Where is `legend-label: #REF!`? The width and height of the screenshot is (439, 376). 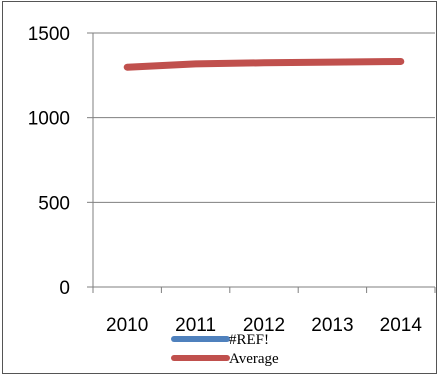 legend-label: #REF! is located at coordinates (249, 340).